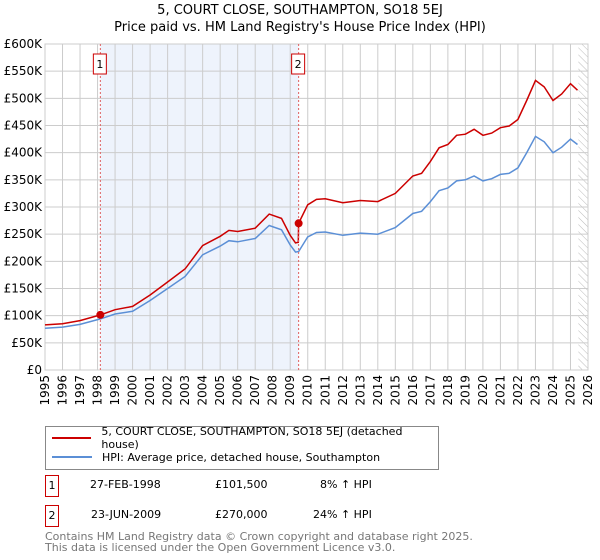 This screenshot has width=600, height=560. I want to click on x-tick-label: 2015, so click(395, 390).